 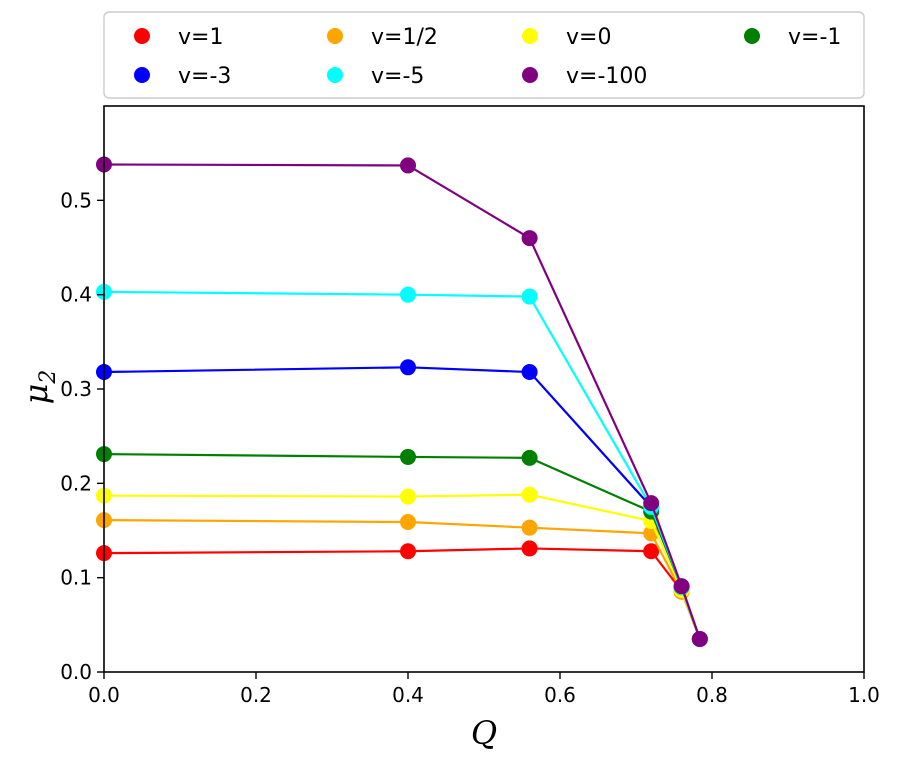 What do you see at coordinates (142, 36) in the screenshot?
I see `legend-marker-v1` at bounding box center [142, 36].